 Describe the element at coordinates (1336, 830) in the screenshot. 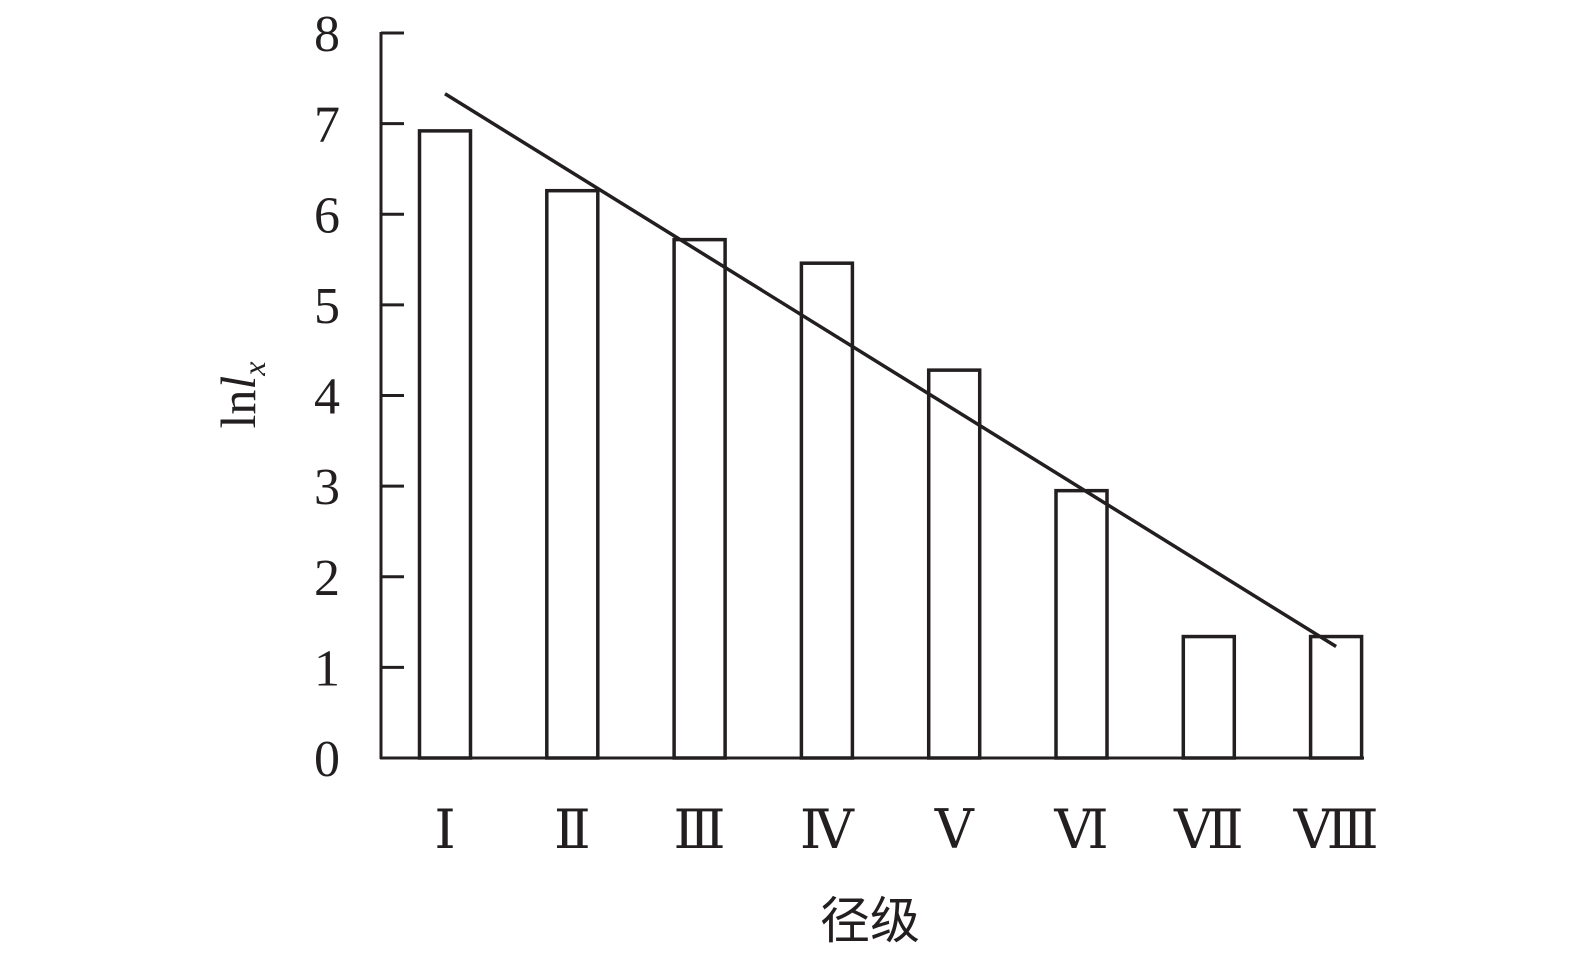

I see `x-tick-label: Ⅷ` at that location.